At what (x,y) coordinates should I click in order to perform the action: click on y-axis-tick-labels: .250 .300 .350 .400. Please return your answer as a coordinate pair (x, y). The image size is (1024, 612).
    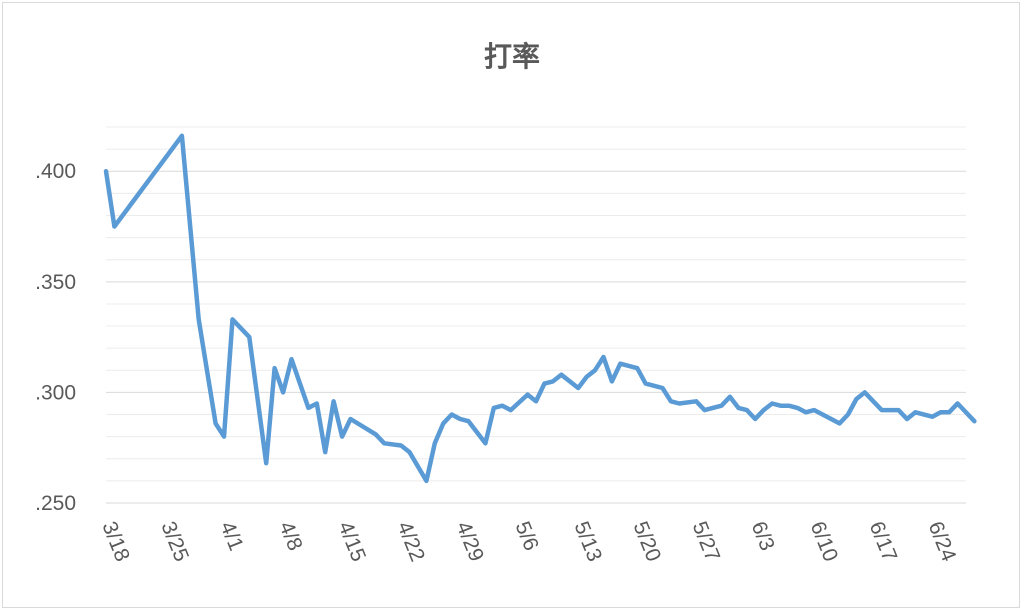
    Looking at the image, I should click on (55, 337).